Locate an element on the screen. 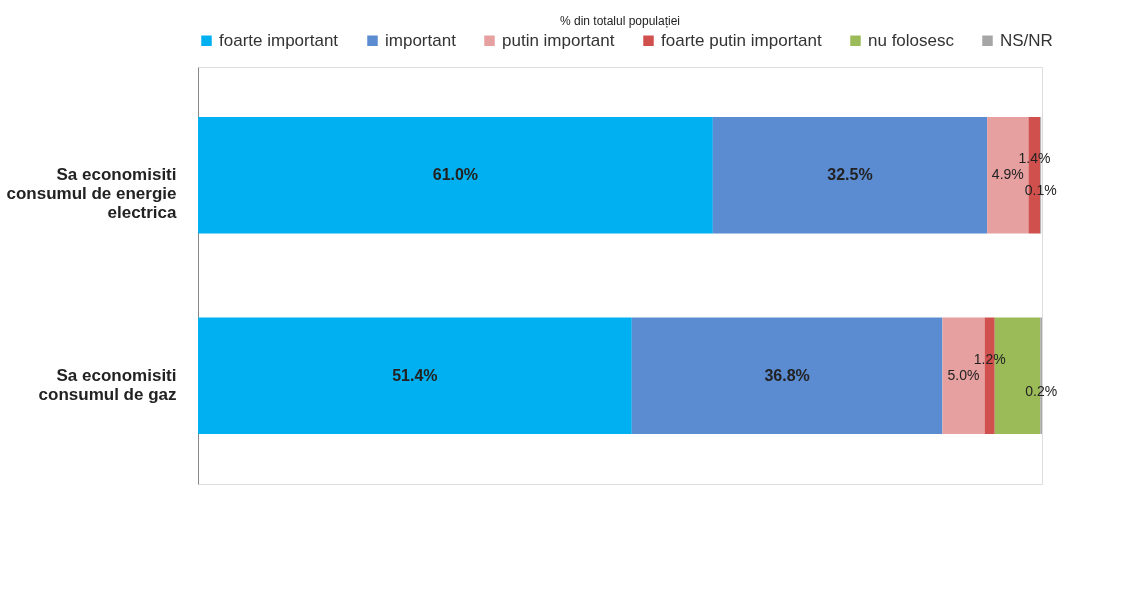 The height and width of the screenshot is (596, 1121). legend-label: important is located at coordinates (421, 40).